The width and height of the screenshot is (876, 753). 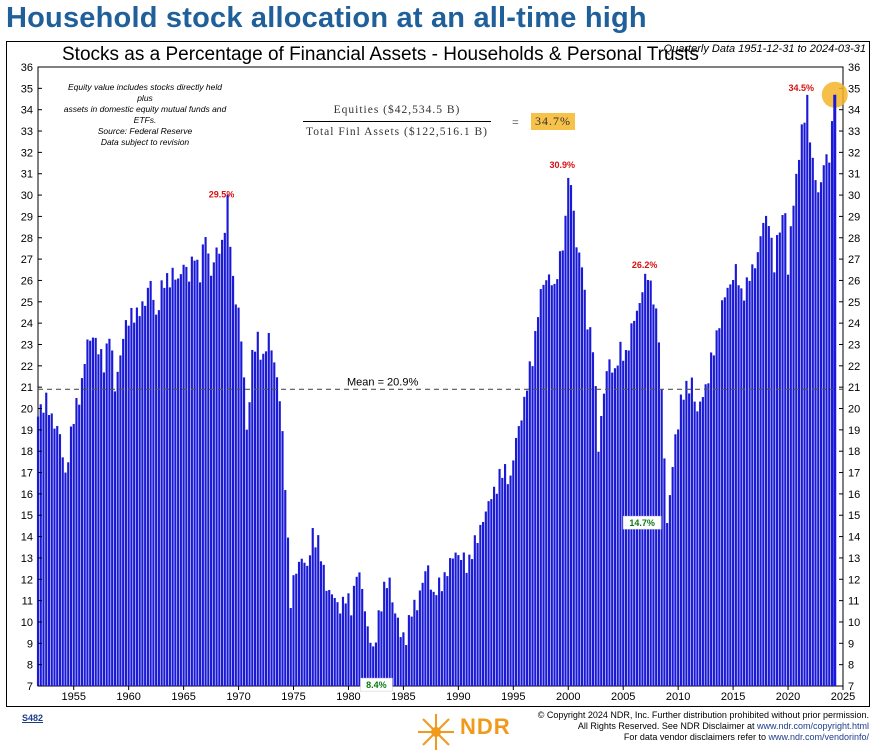 I want to click on x-tick-label: 2020, so click(x=788, y=697).